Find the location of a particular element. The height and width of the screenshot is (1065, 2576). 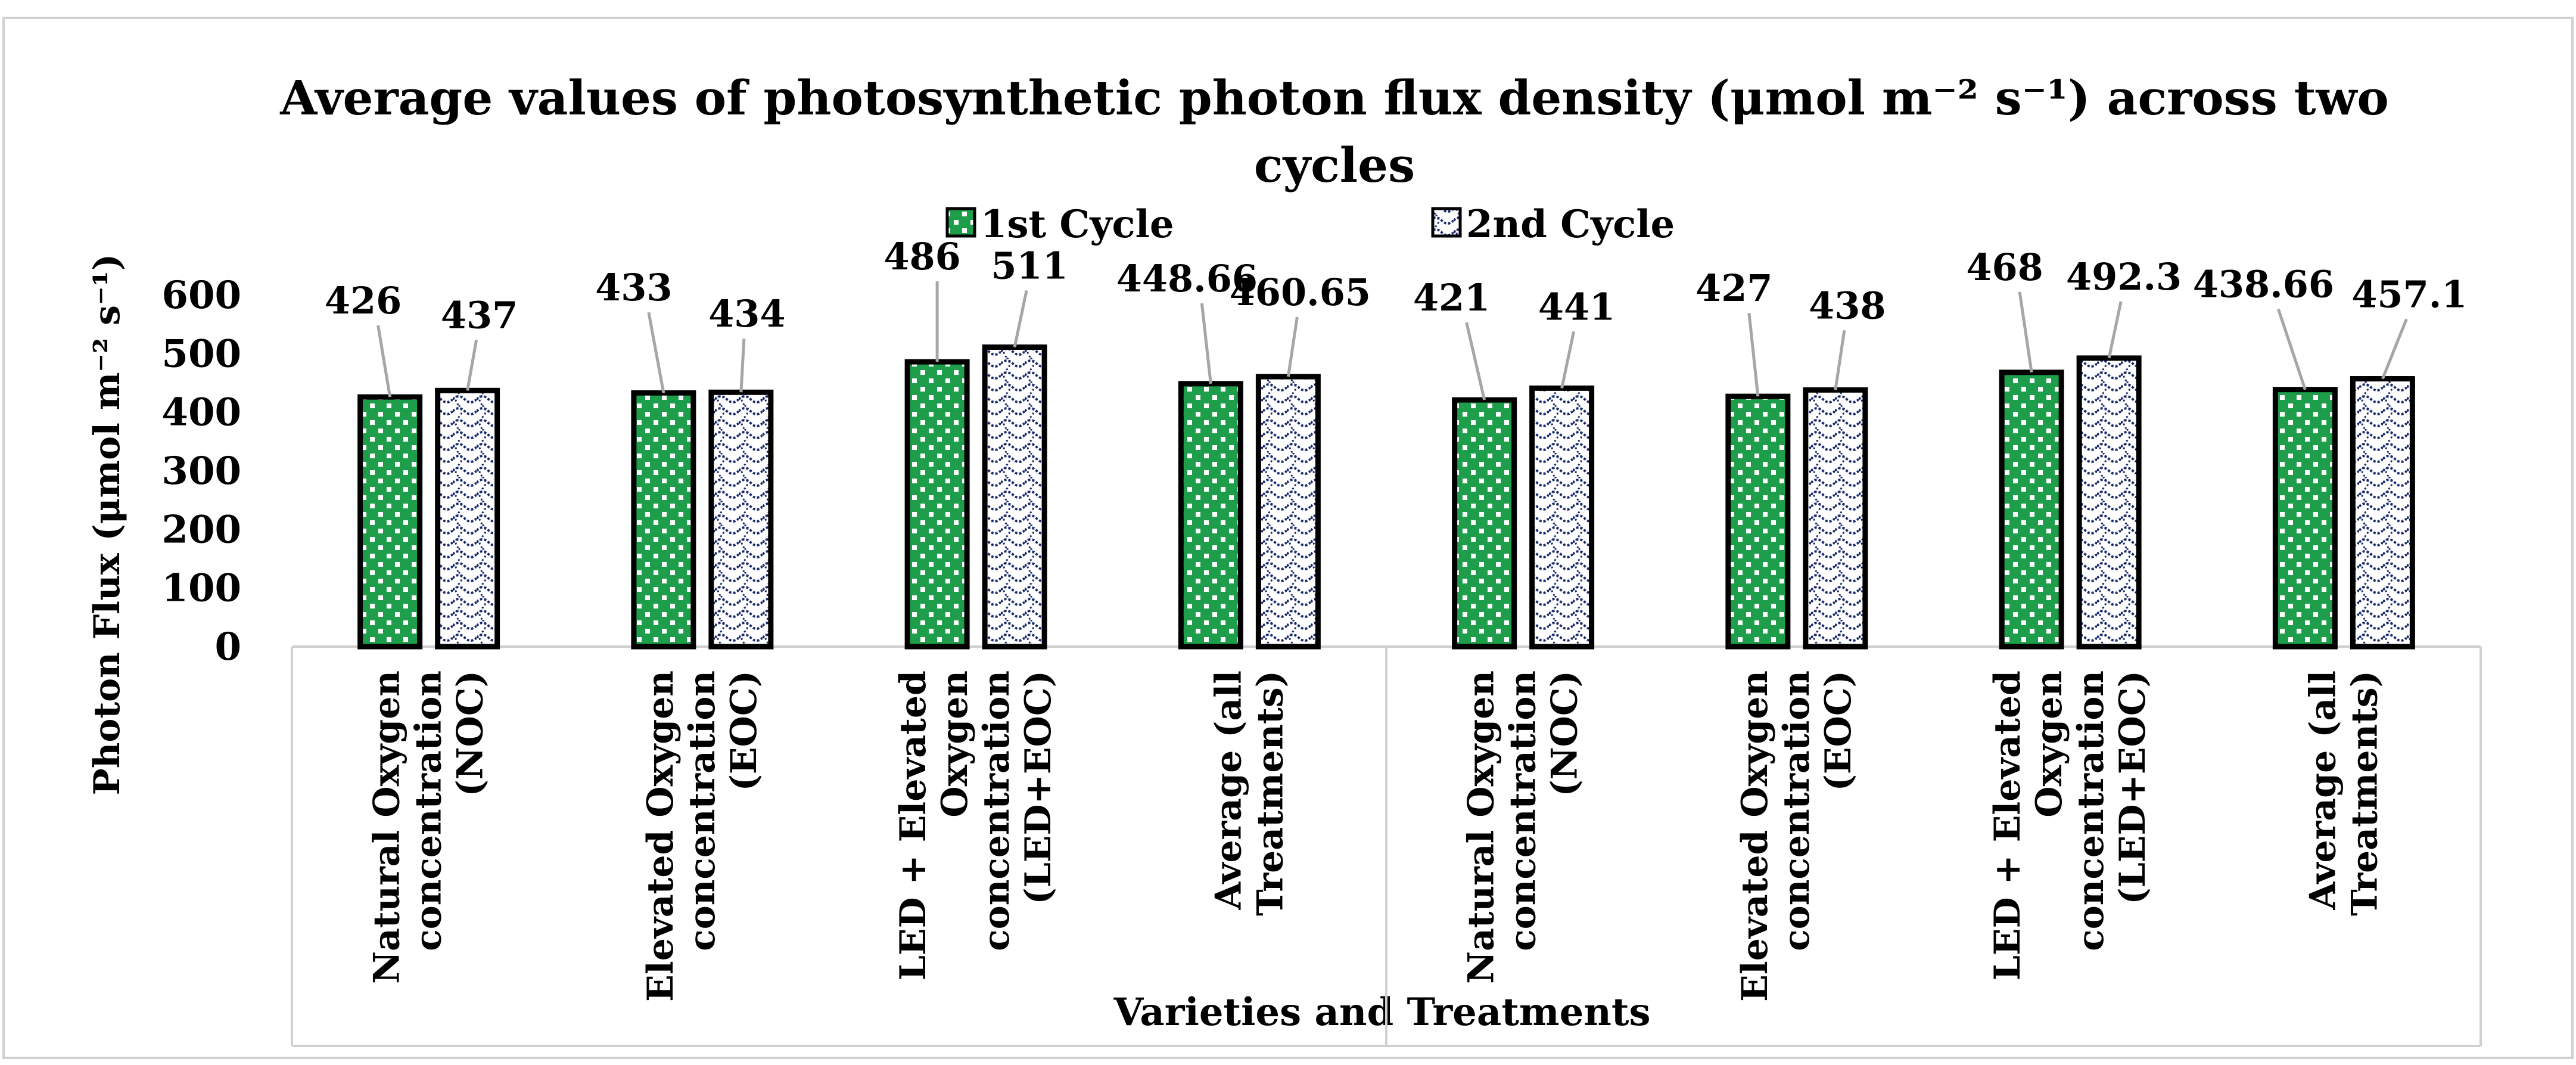

data-label: 457.1 is located at coordinates (2409, 295).